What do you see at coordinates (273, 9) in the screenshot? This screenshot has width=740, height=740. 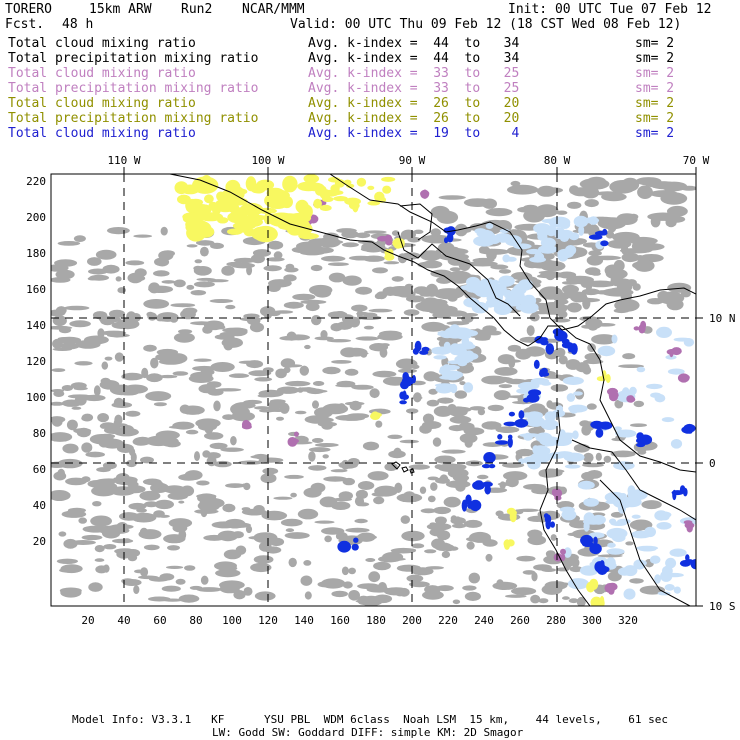 I see `header-org: NCAR/MMM` at bounding box center [273, 9].